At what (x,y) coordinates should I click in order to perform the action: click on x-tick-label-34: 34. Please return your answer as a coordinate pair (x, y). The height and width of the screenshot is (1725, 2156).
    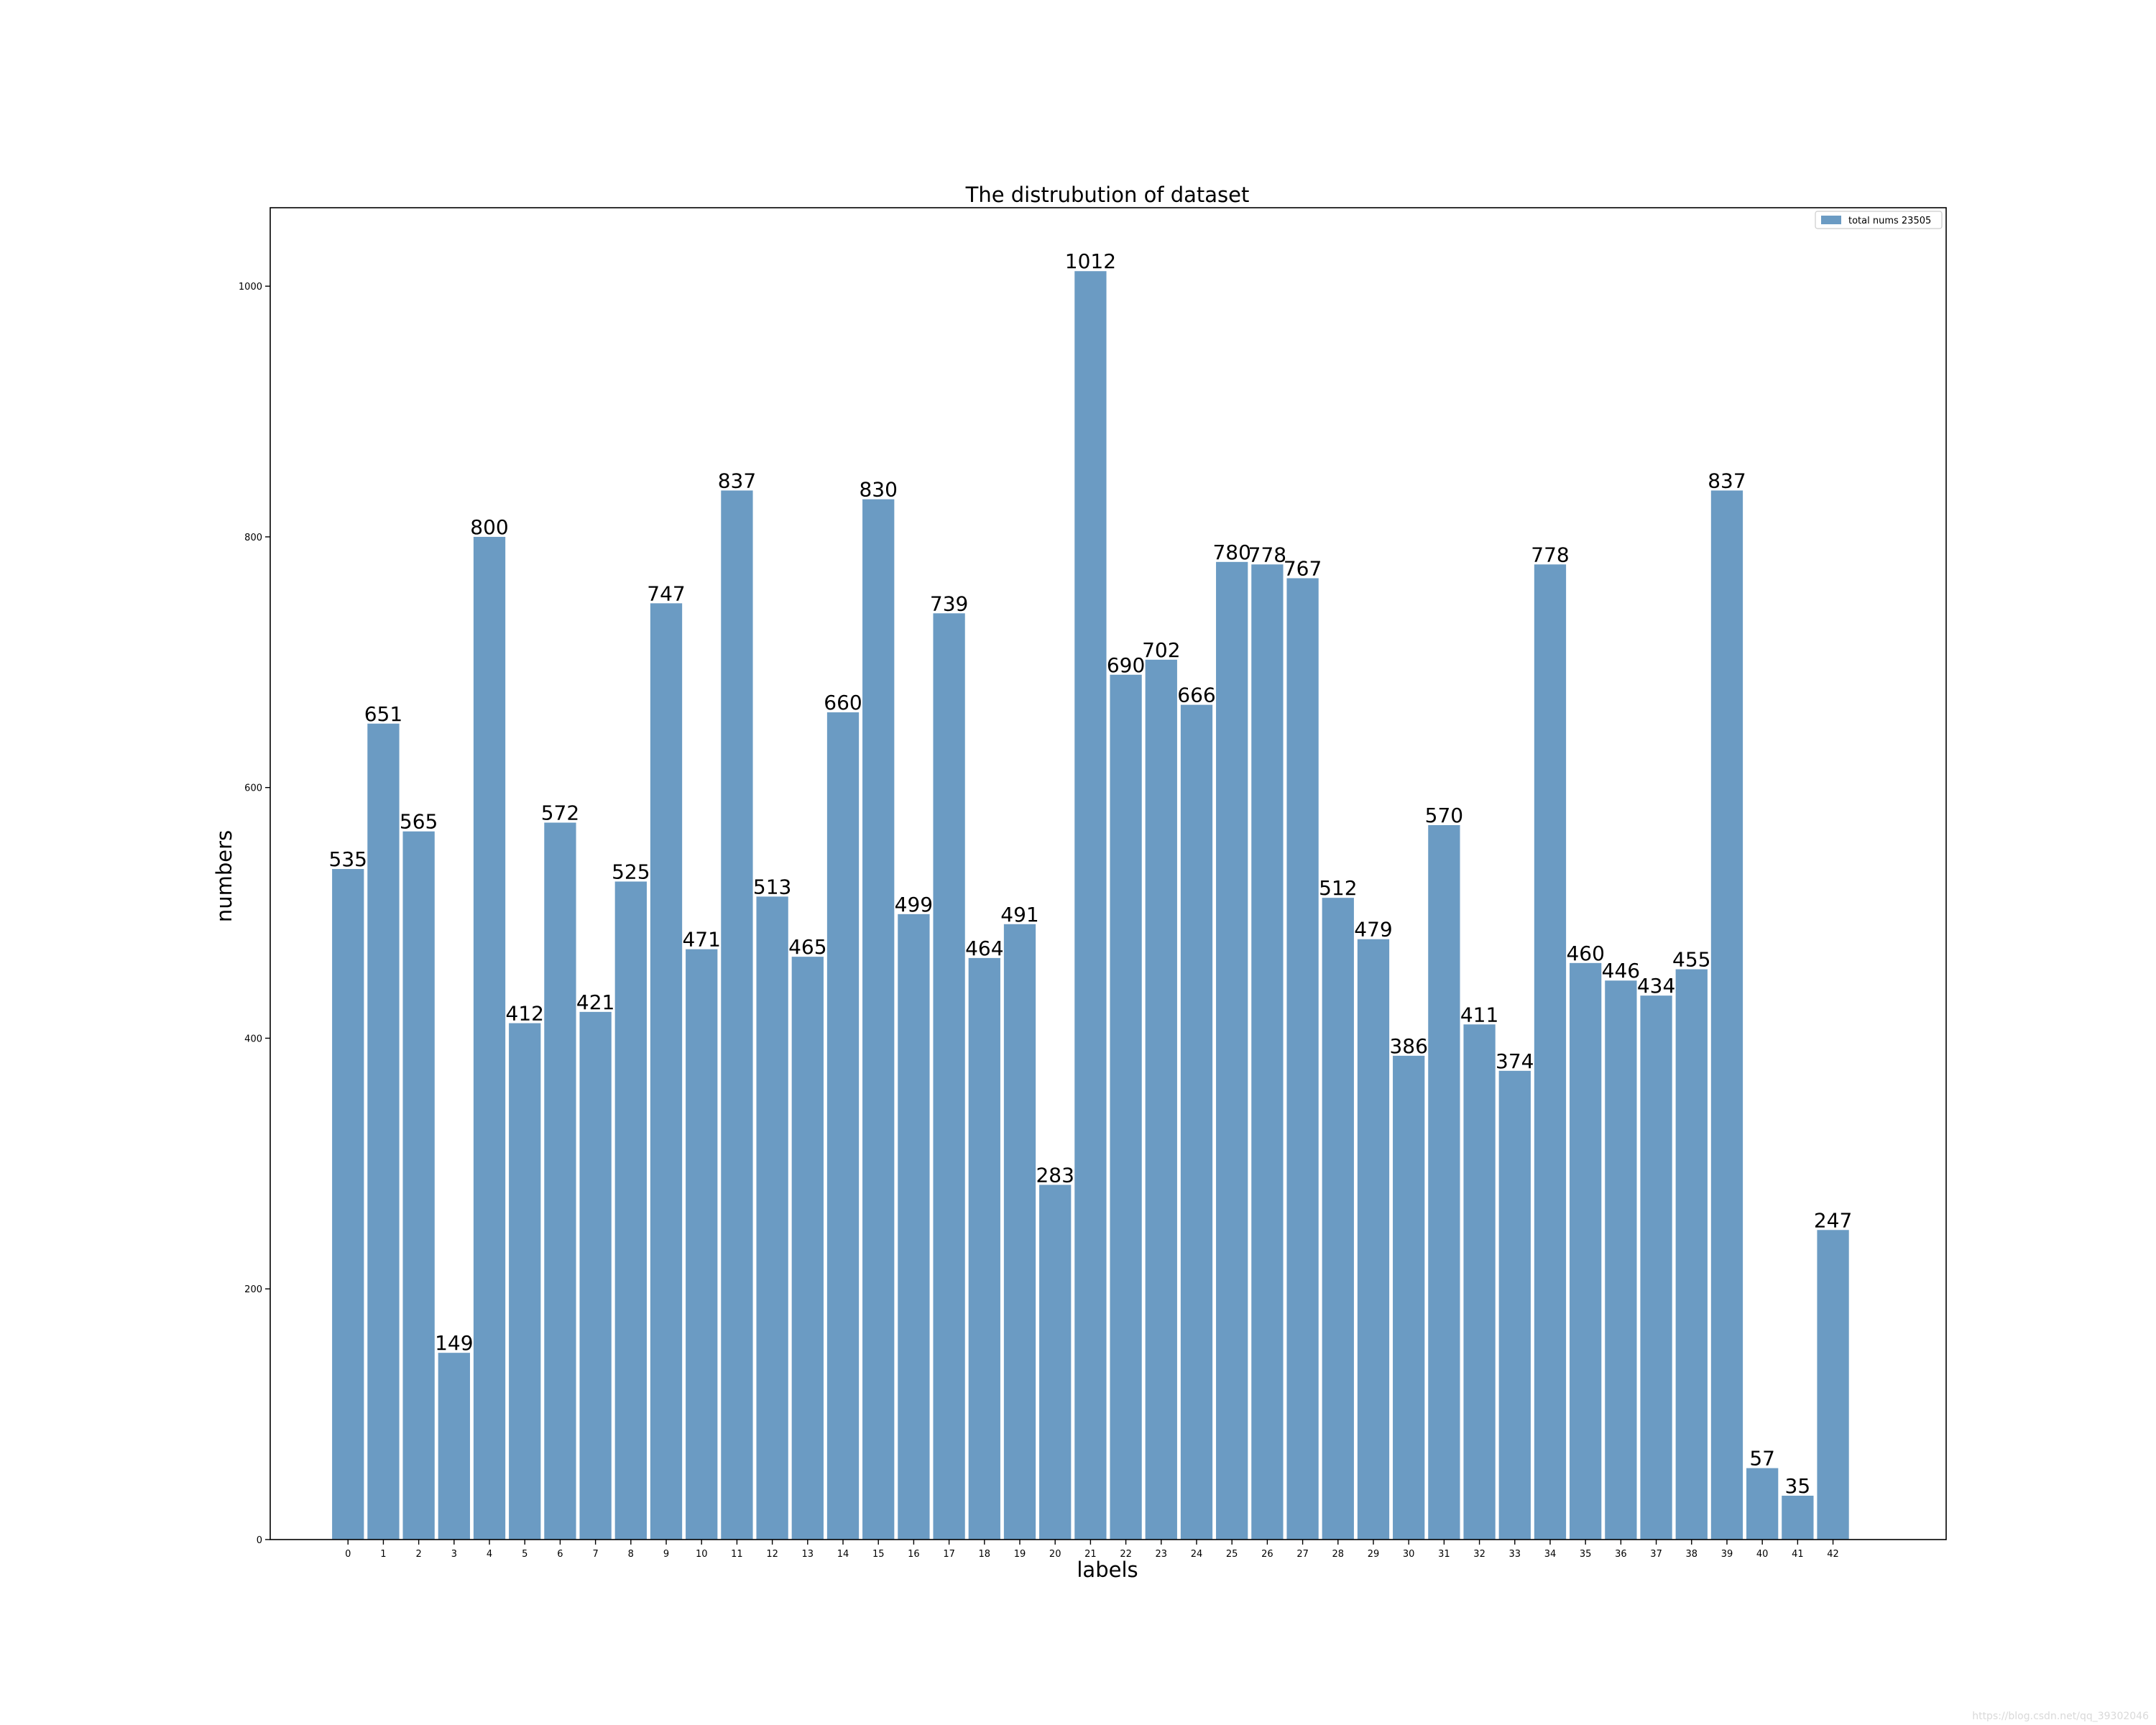
    Looking at the image, I should click on (1551, 1554).